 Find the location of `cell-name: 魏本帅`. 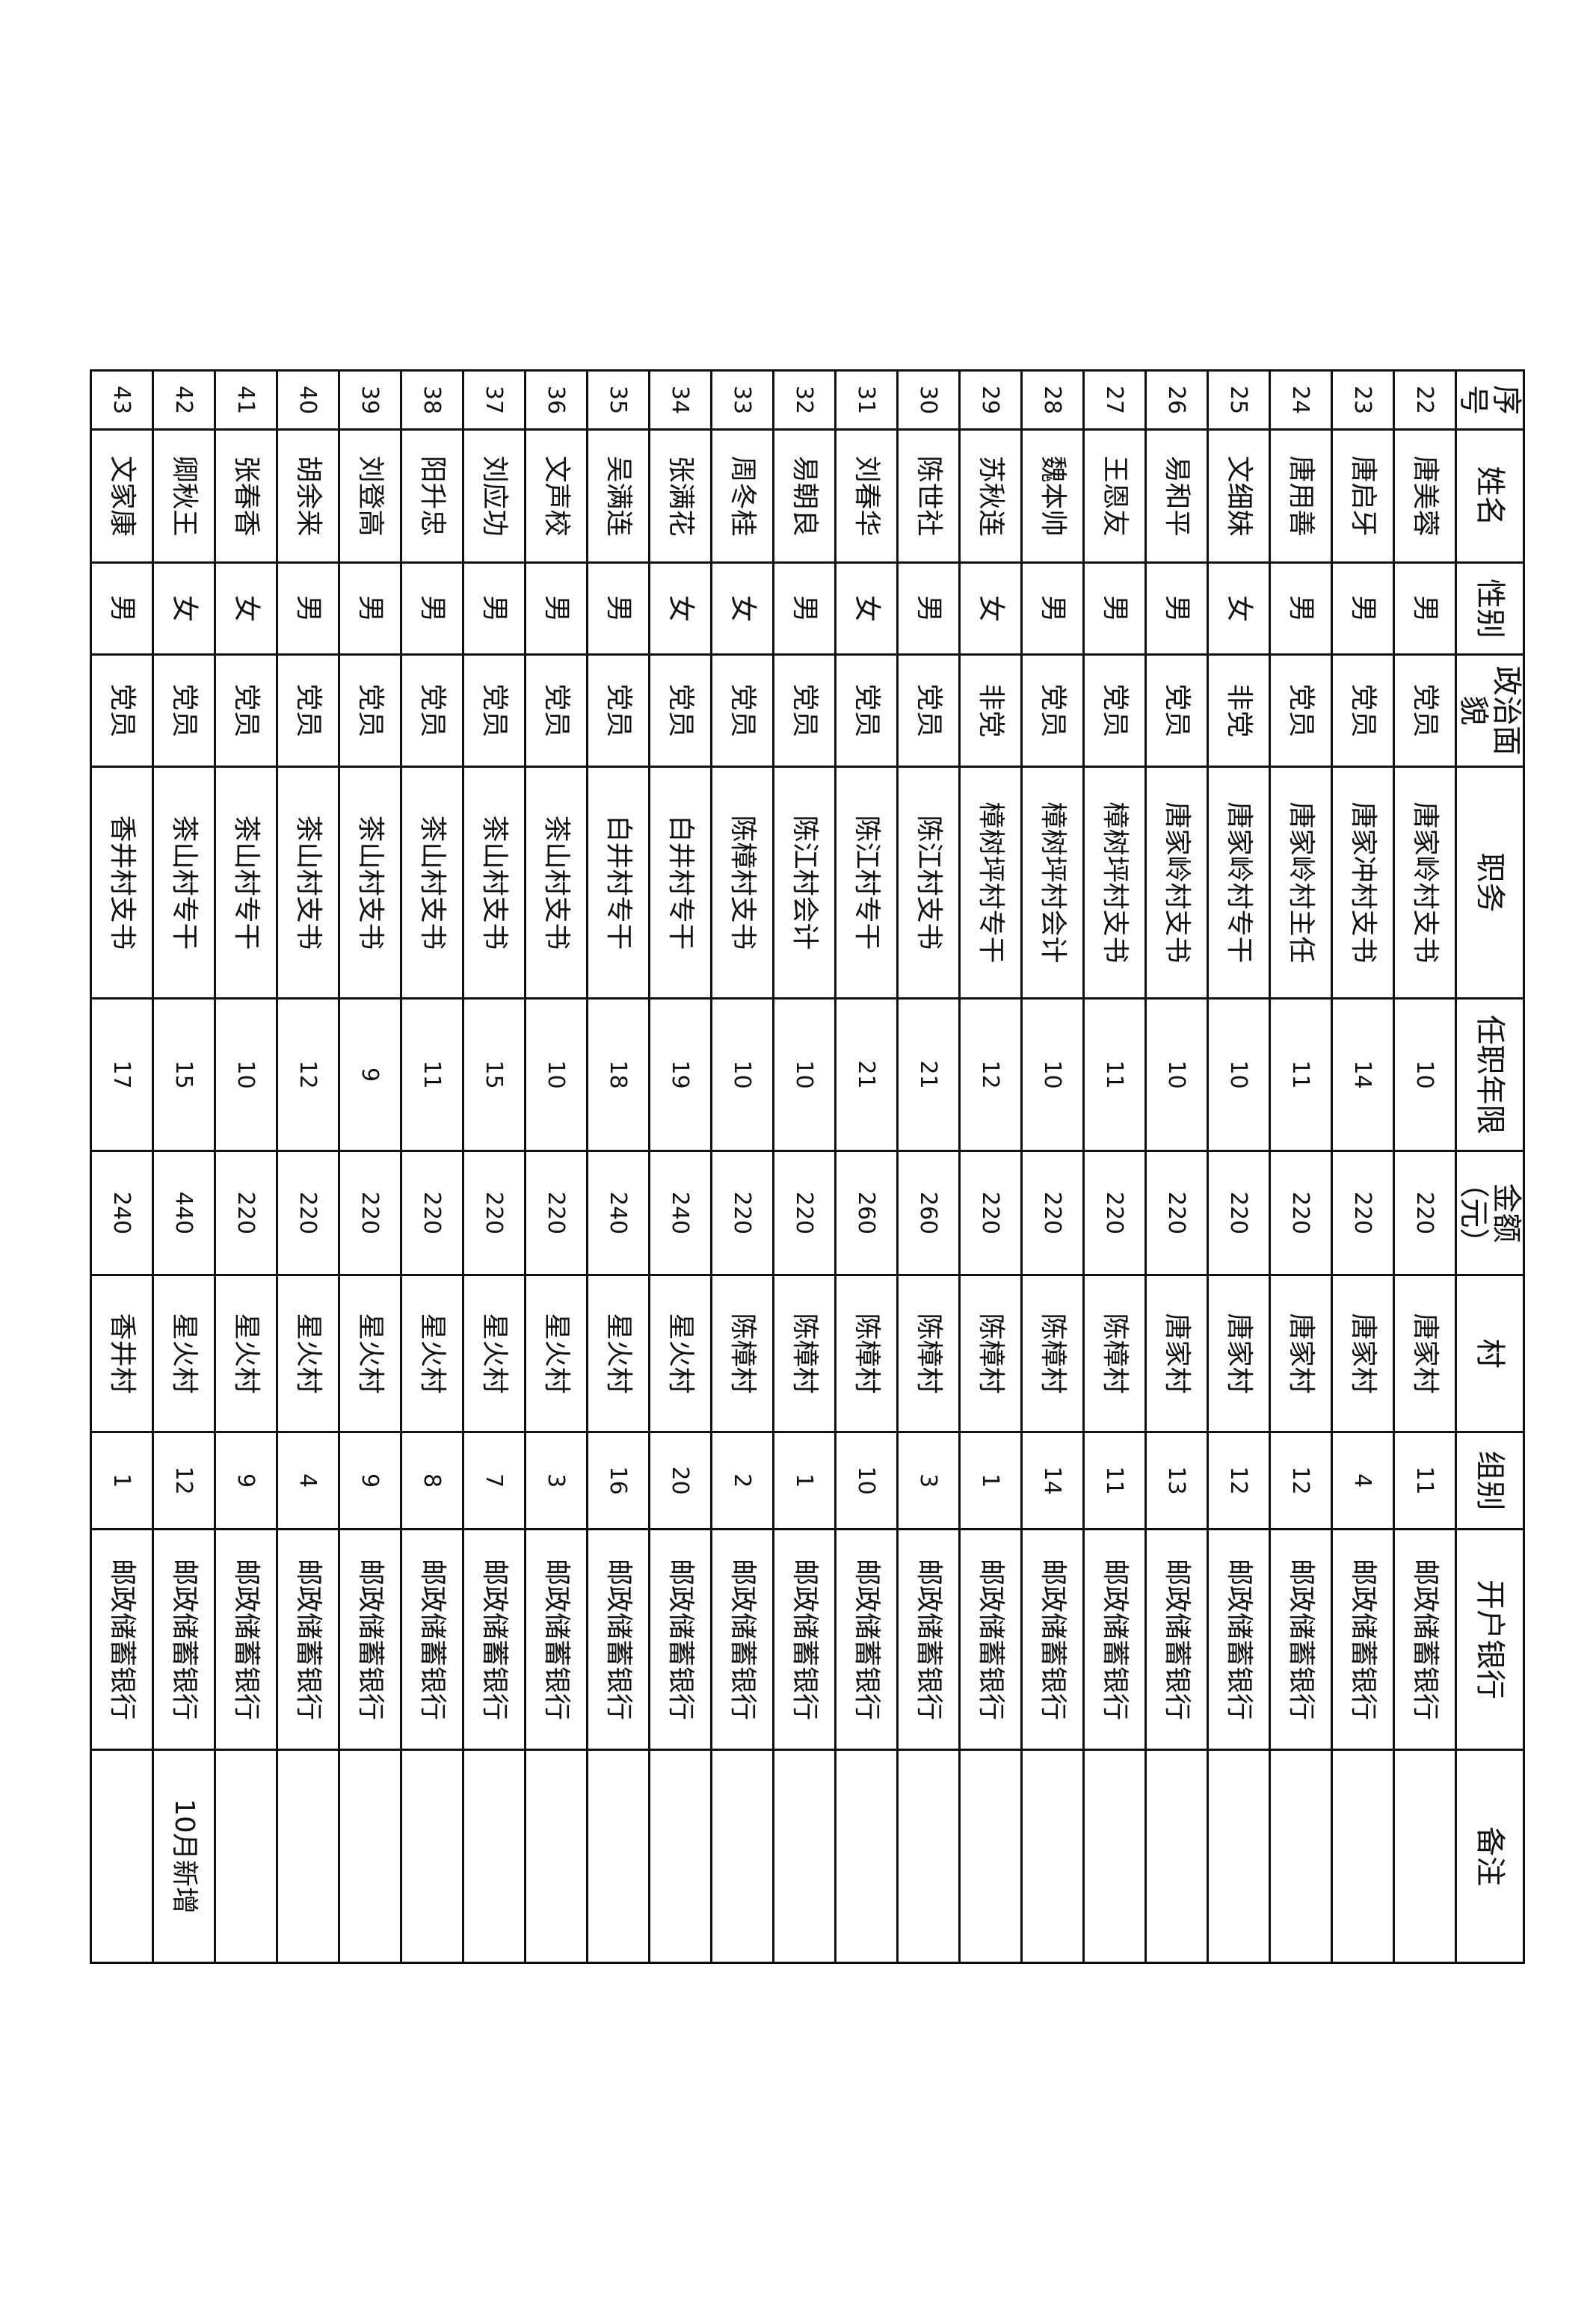

cell-name: 魏本帅 is located at coordinates (1052, 496).